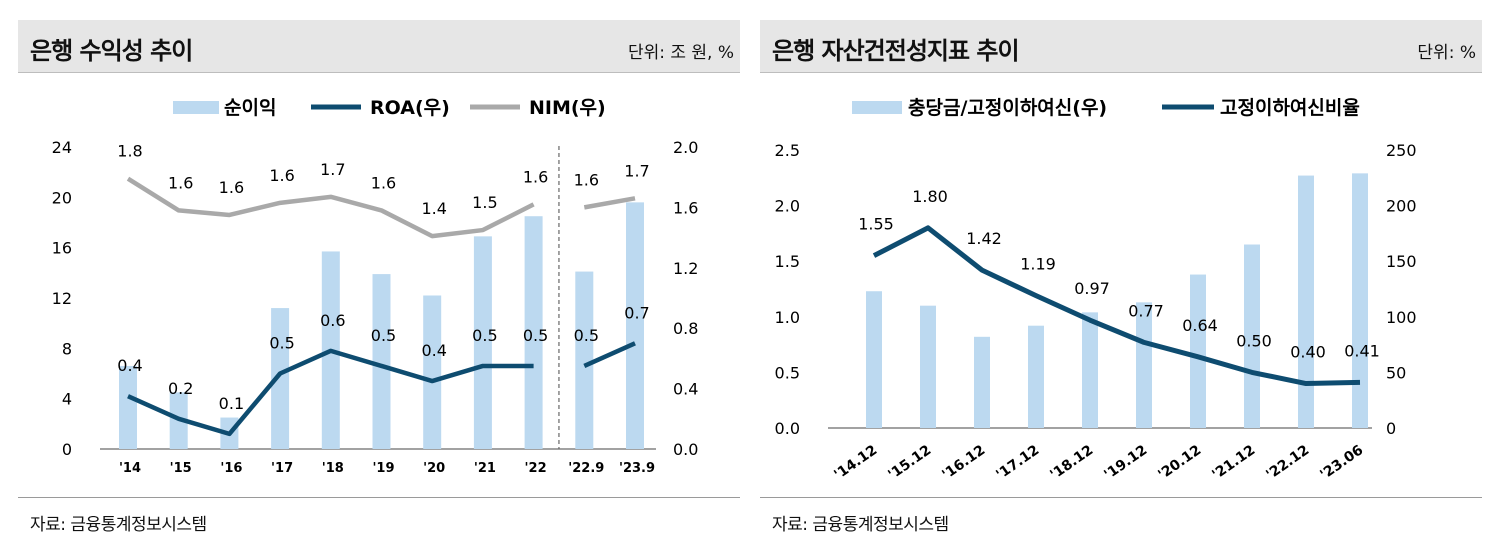  I want to click on npl-ratio-line, so click(1116, 306).